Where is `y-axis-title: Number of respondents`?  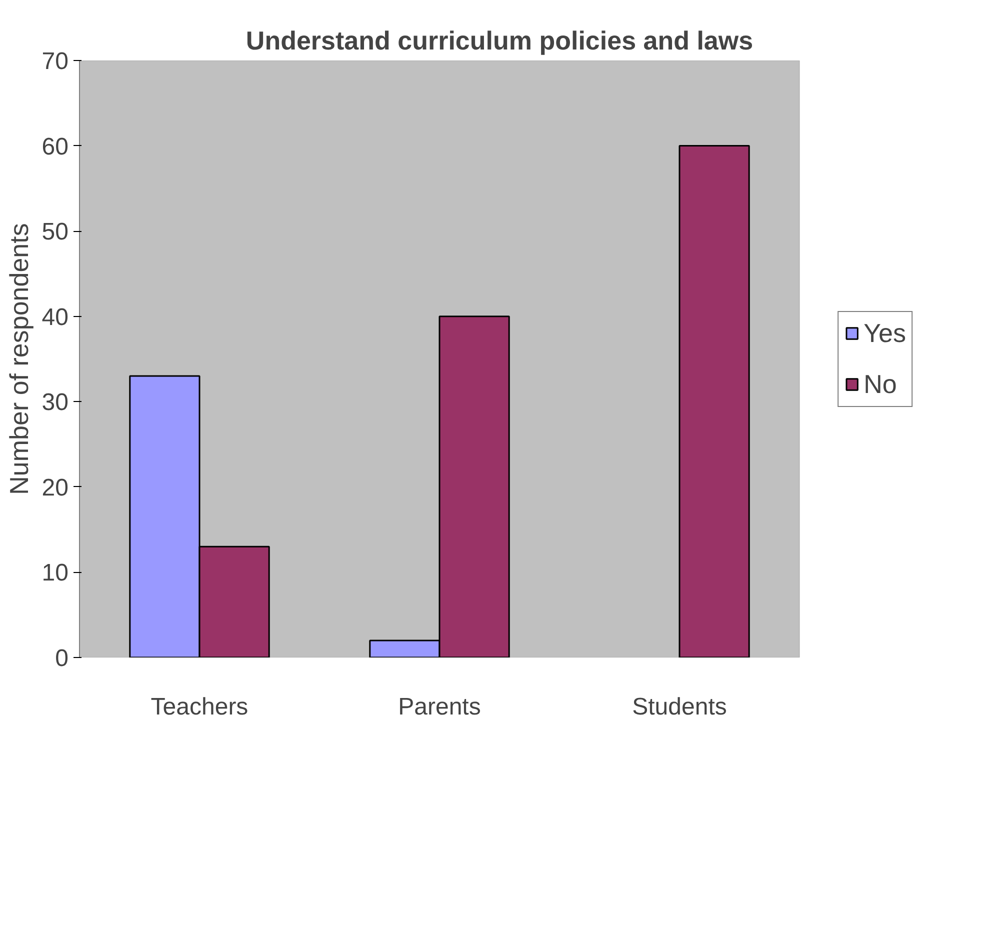 y-axis-title: Number of respondents is located at coordinates (19, 359).